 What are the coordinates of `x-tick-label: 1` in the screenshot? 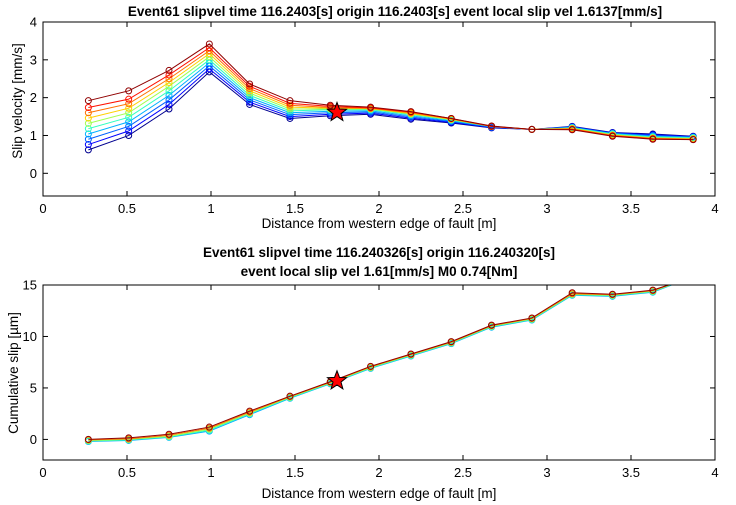 It's located at (210, 208).